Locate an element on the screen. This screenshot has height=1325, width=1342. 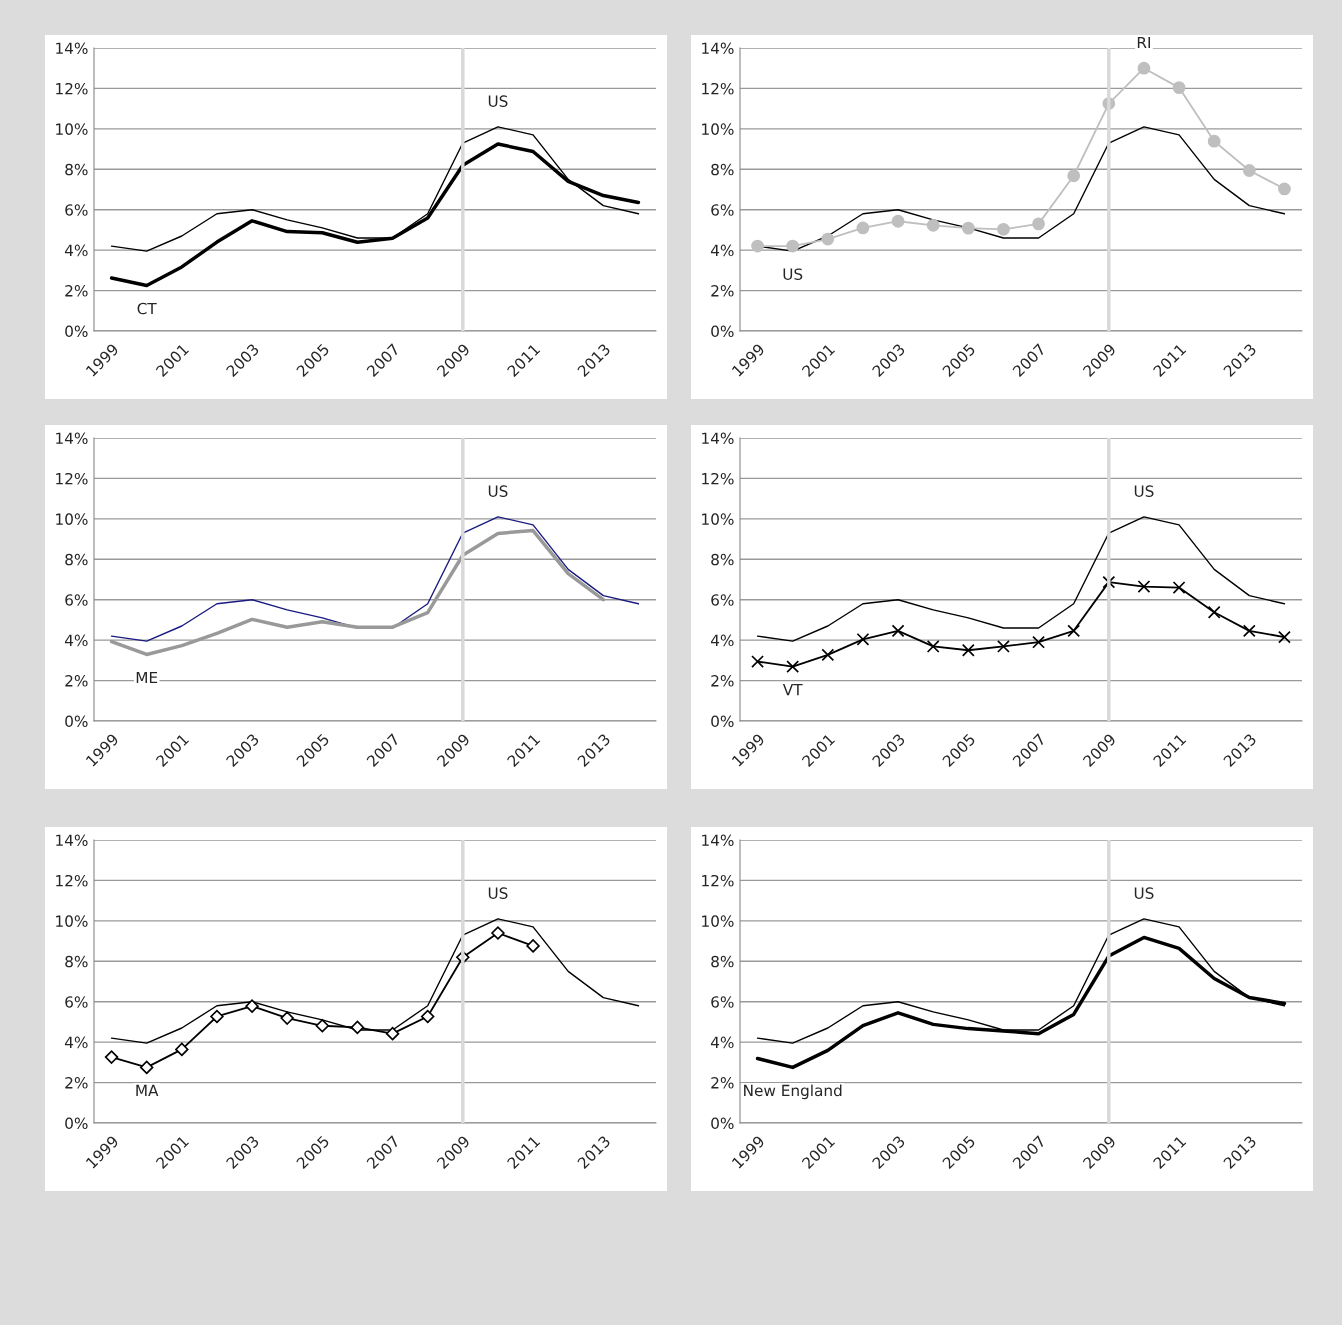
series-label: RI is located at coordinates (1143, 42).